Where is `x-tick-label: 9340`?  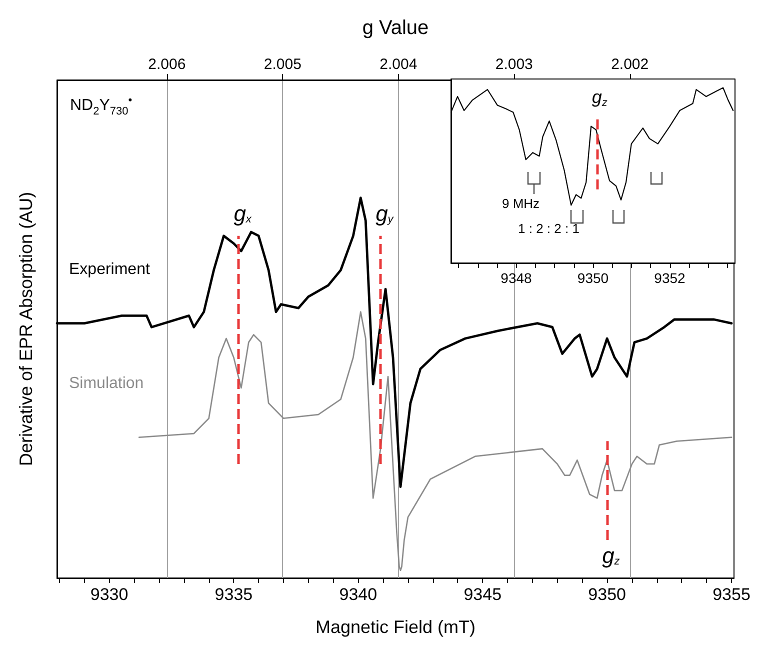 x-tick-label: 9340 is located at coordinates (358, 594).